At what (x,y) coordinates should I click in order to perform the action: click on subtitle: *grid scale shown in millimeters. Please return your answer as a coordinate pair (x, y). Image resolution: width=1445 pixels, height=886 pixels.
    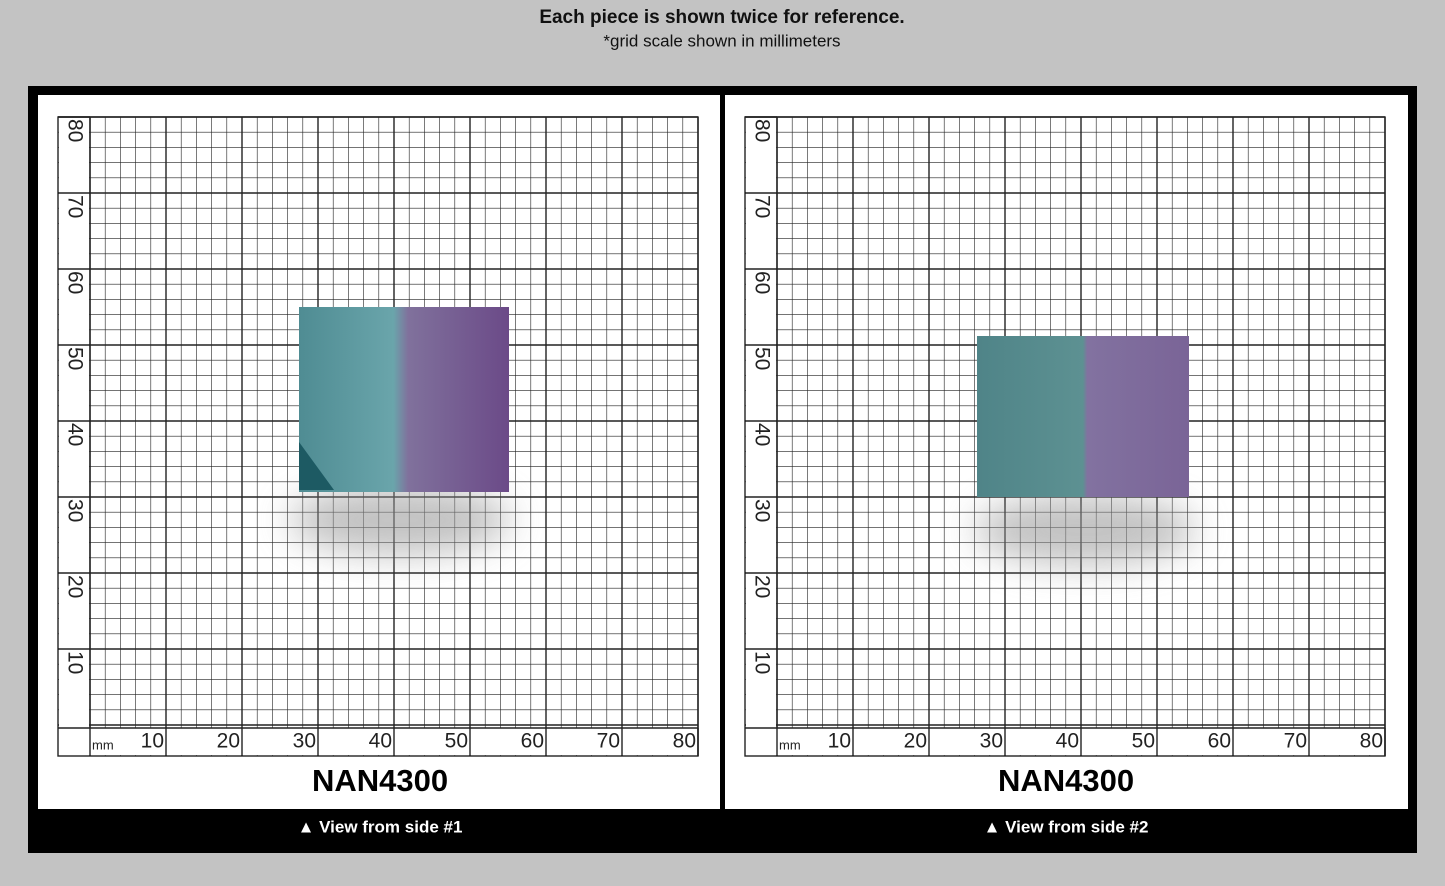
    Looking at the image, I should click on (721, 40).